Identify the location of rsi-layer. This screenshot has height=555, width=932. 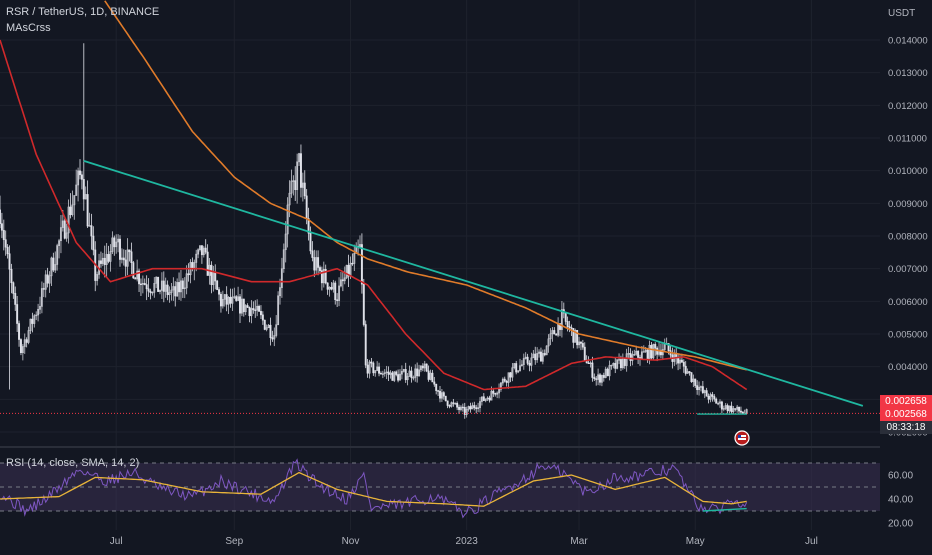
(374, 488).